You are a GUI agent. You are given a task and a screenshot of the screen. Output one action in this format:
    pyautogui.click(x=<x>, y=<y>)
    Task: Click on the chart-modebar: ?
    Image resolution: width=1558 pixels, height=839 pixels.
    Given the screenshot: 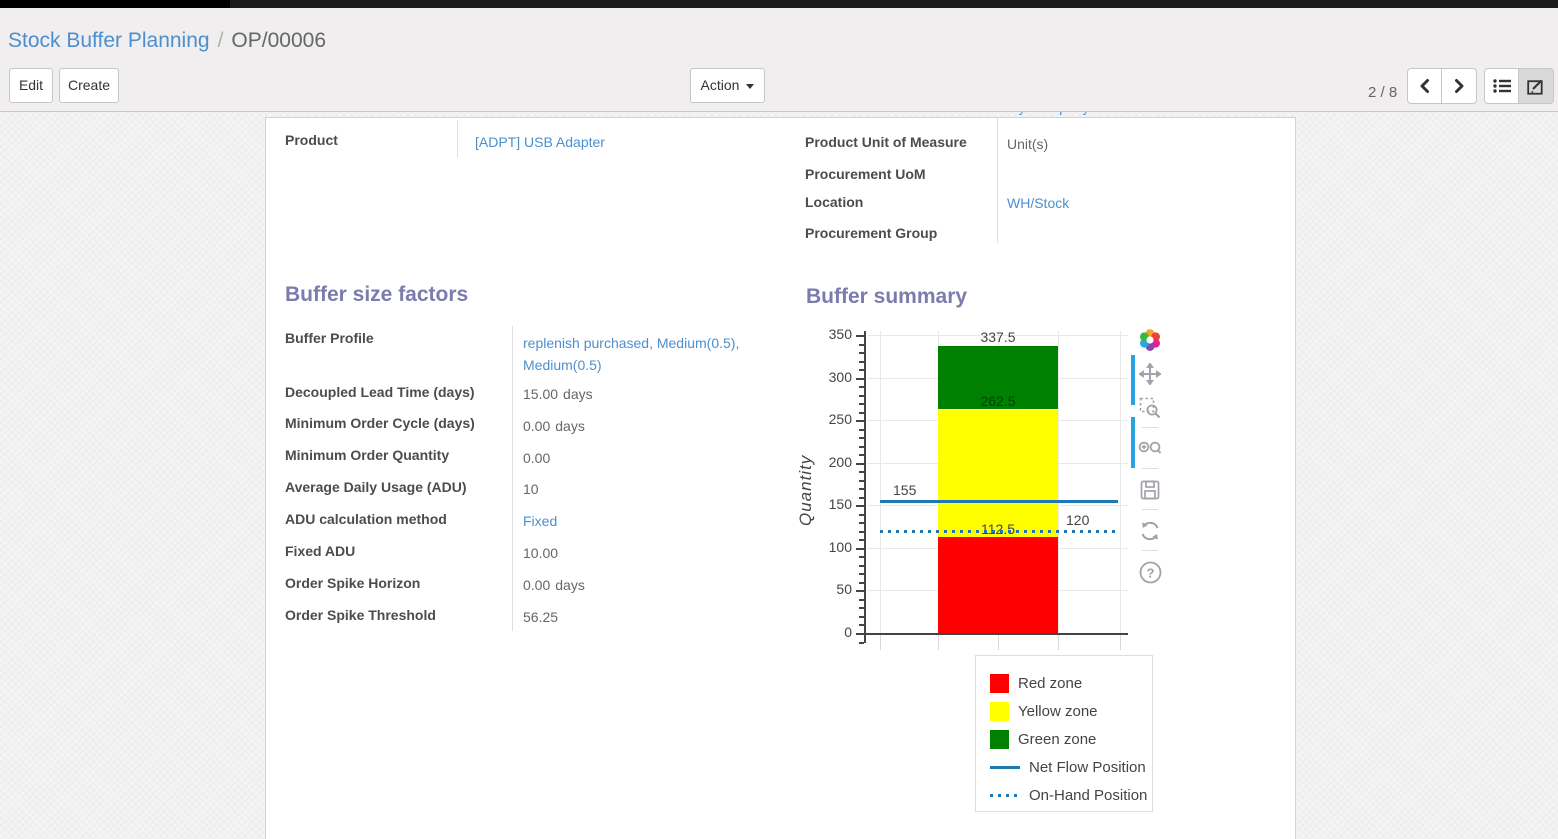 What is the action you would take?
    pyautogui.click(x=1150, y=461)
    